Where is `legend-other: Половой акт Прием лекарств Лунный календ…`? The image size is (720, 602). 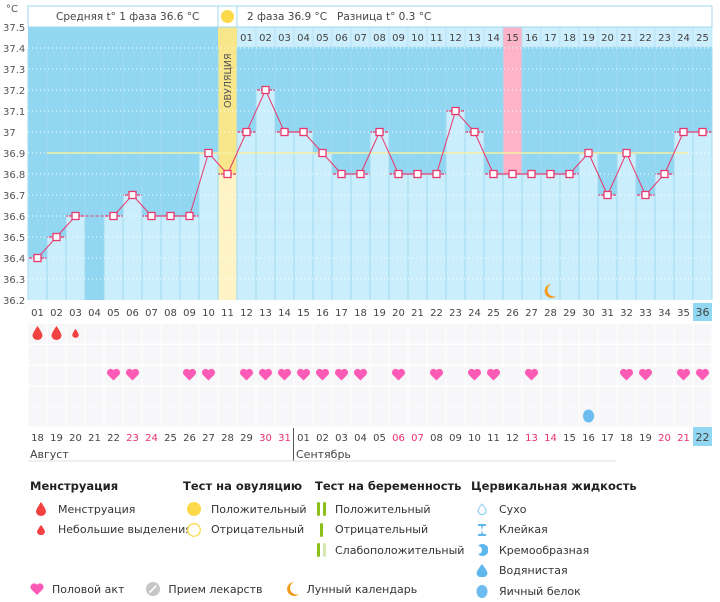
legend-other: Половой акт Прием лекарств Лунный календ… is located at coordinates (234, 589).